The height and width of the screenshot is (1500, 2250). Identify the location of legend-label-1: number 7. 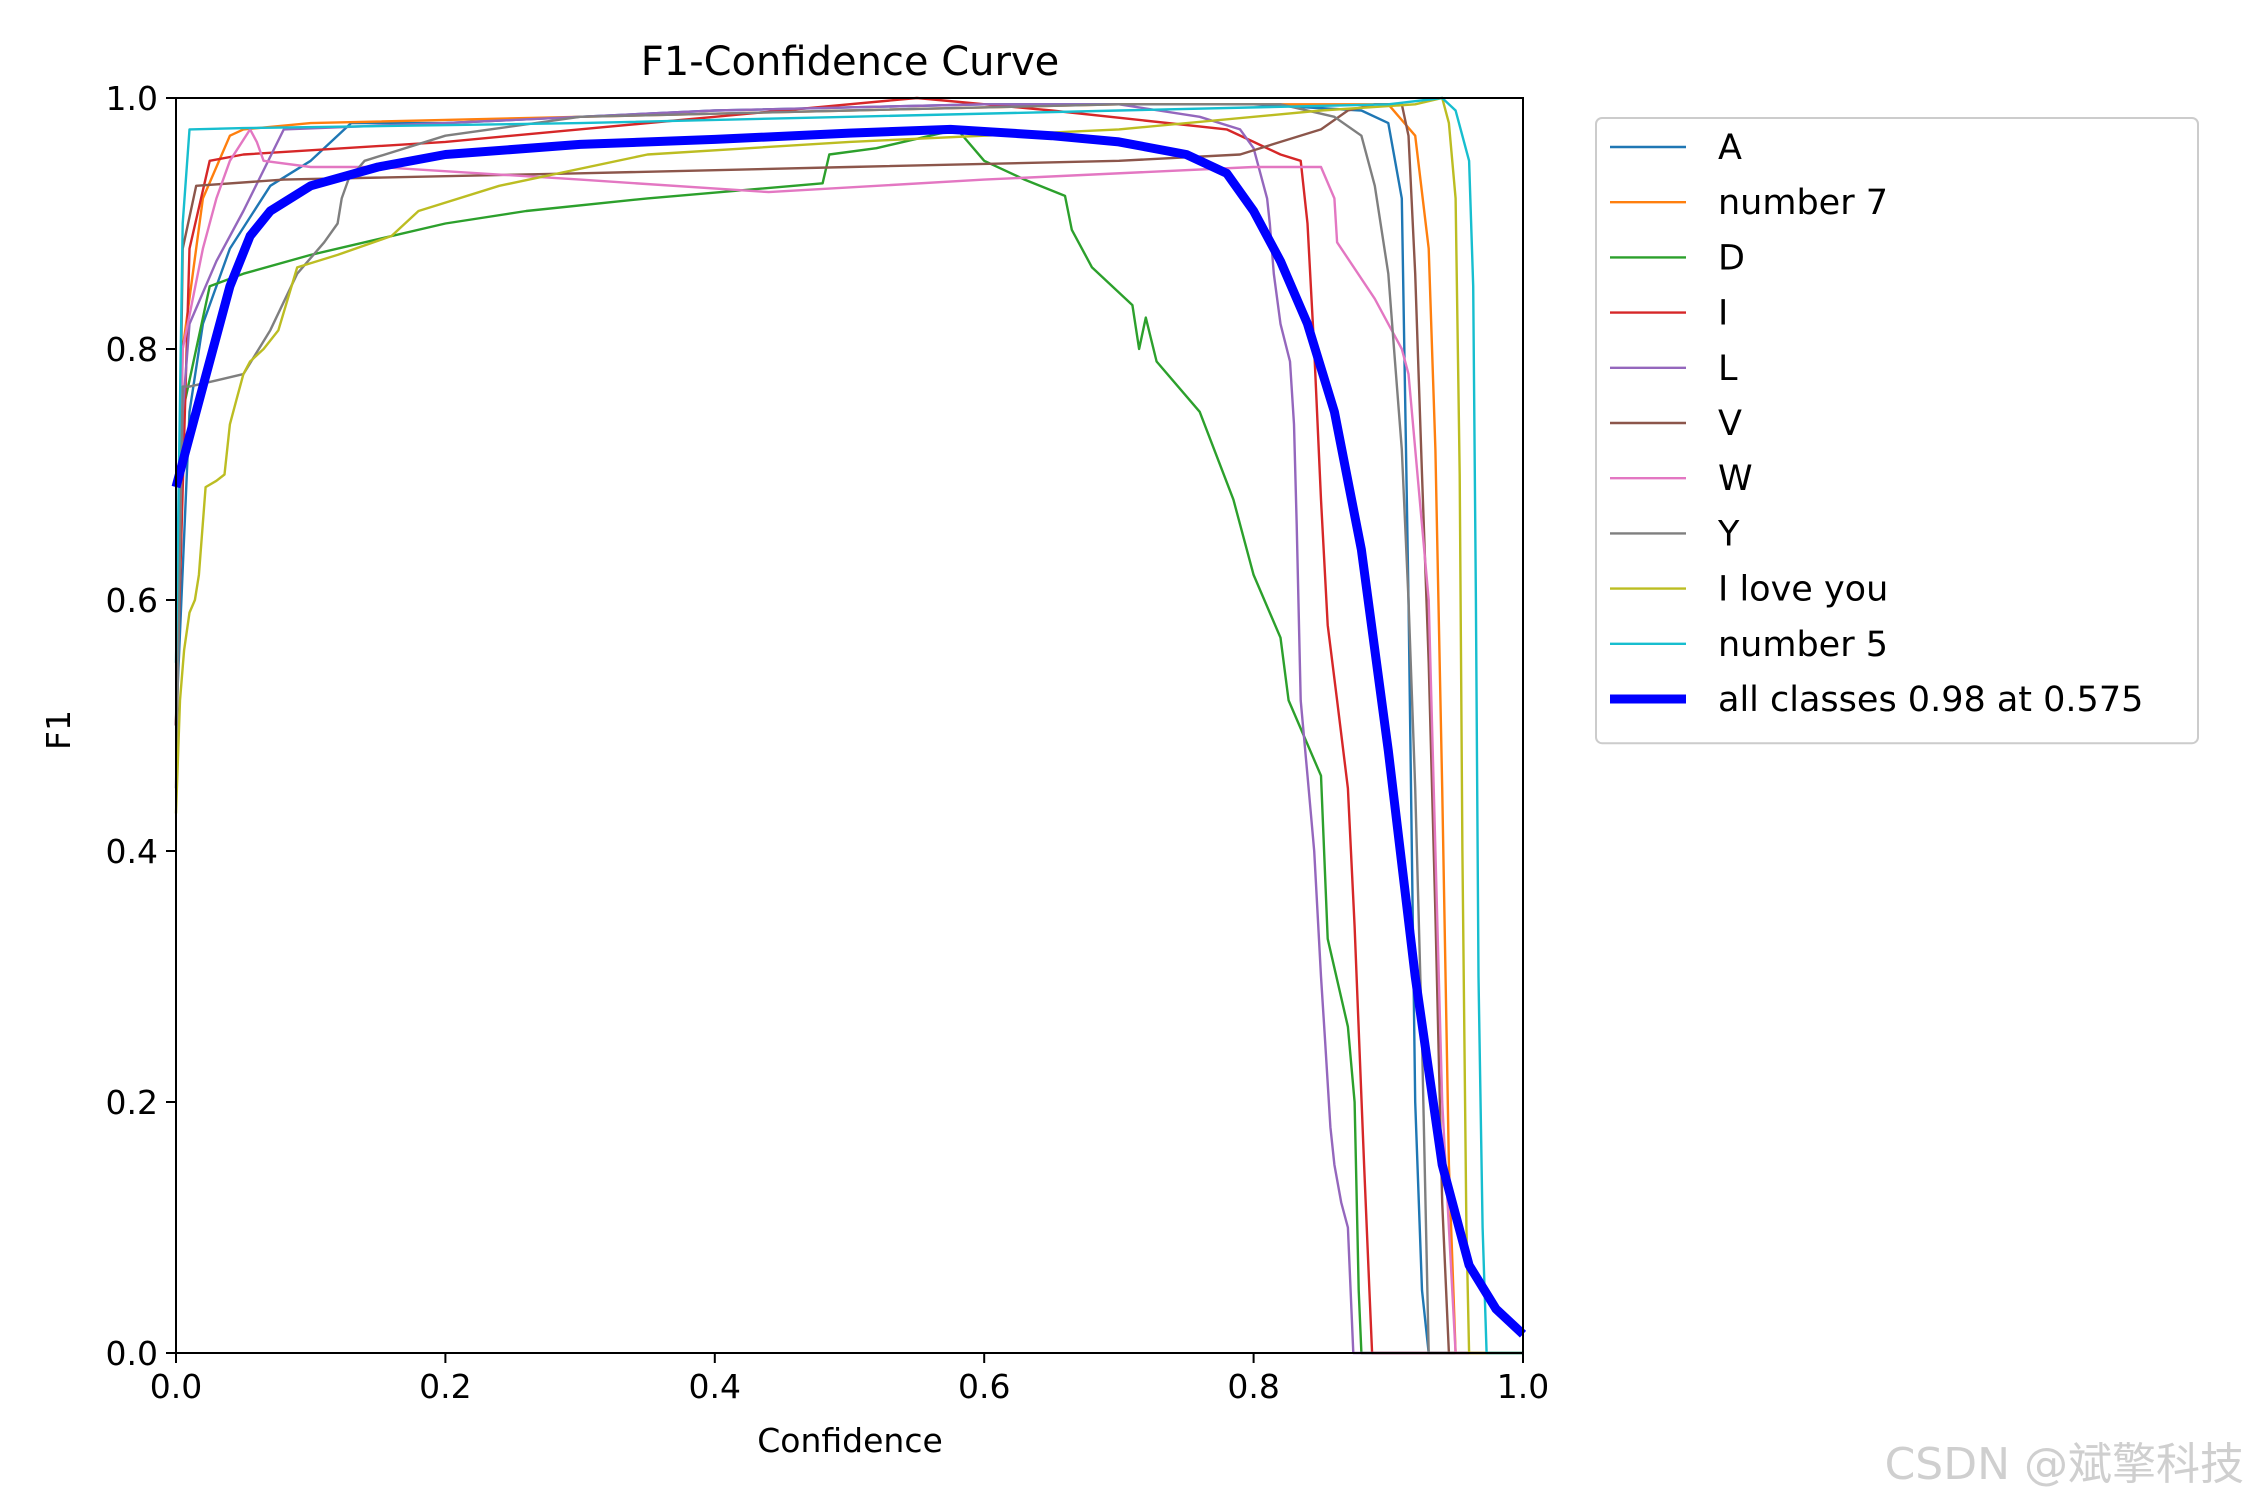
(1803, 203).